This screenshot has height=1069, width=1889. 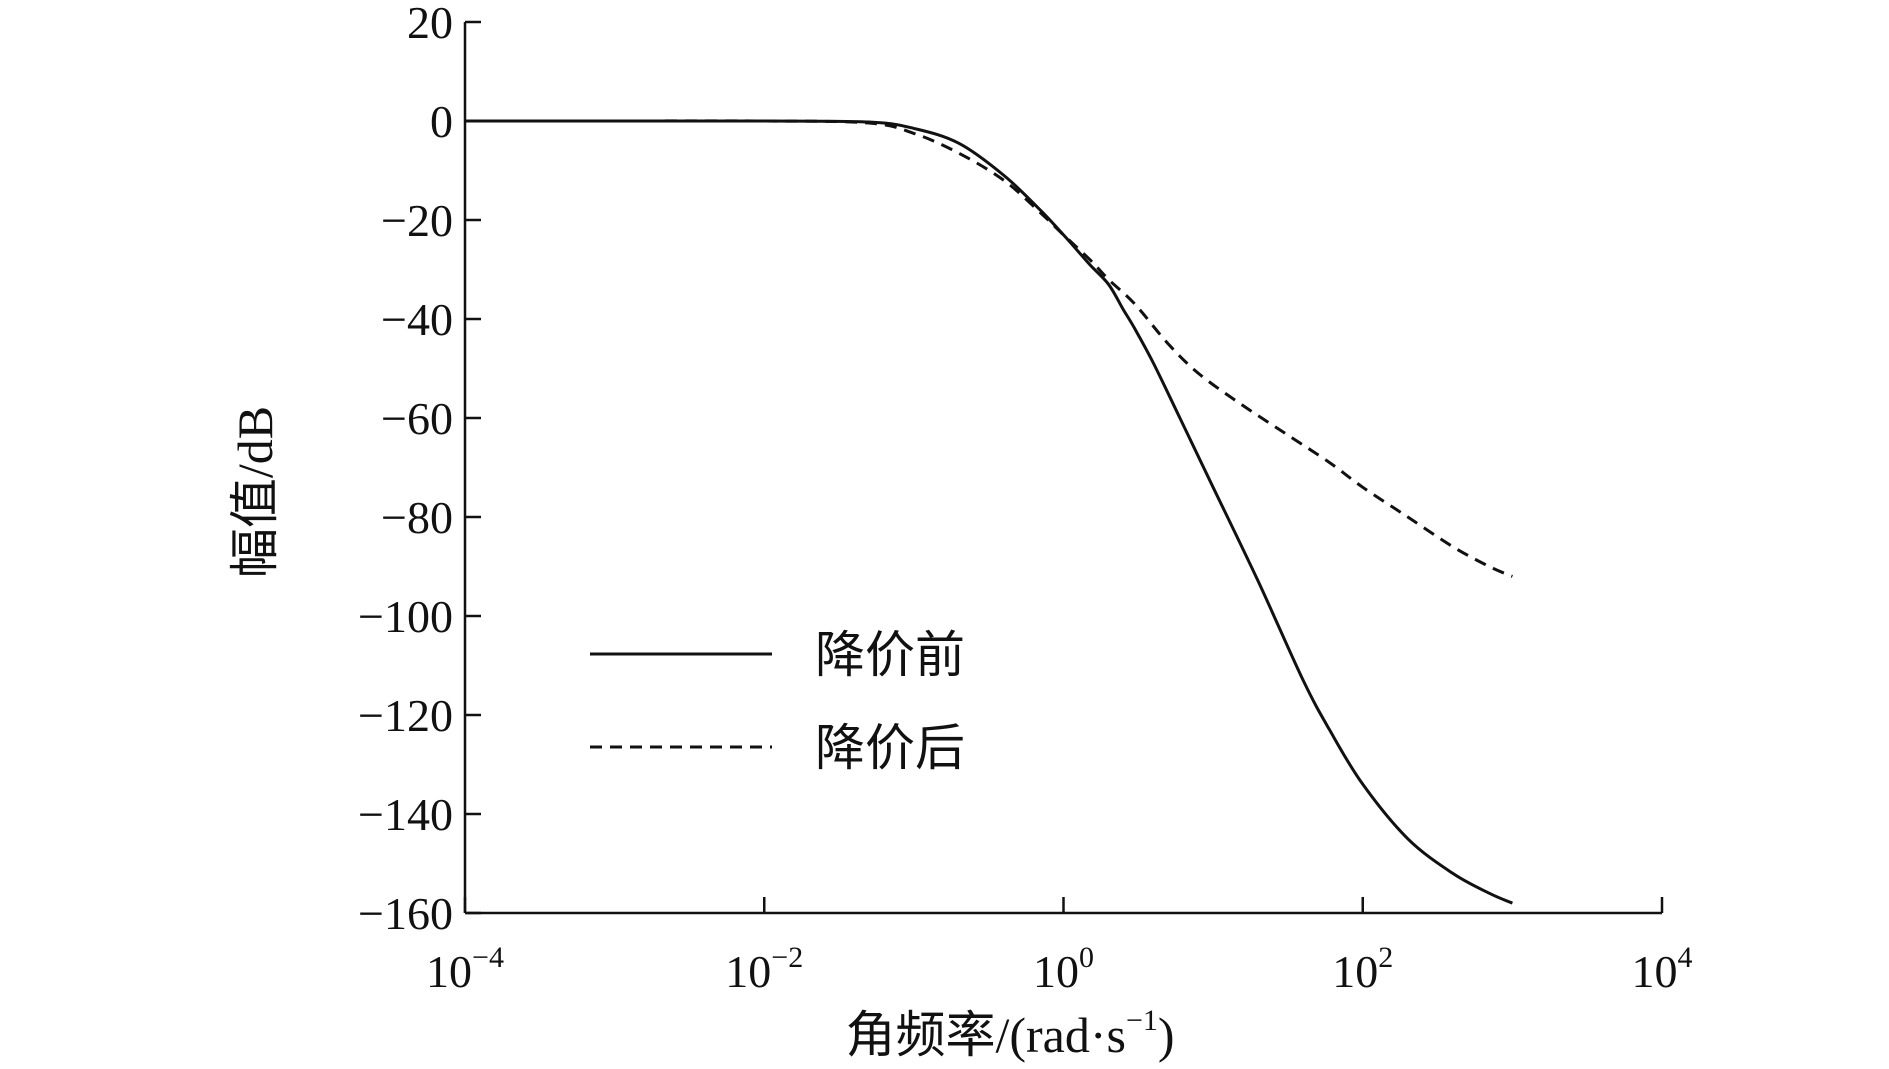 I want to click on y-axis-title: 幅值/dB, so click(x=255, y=492).